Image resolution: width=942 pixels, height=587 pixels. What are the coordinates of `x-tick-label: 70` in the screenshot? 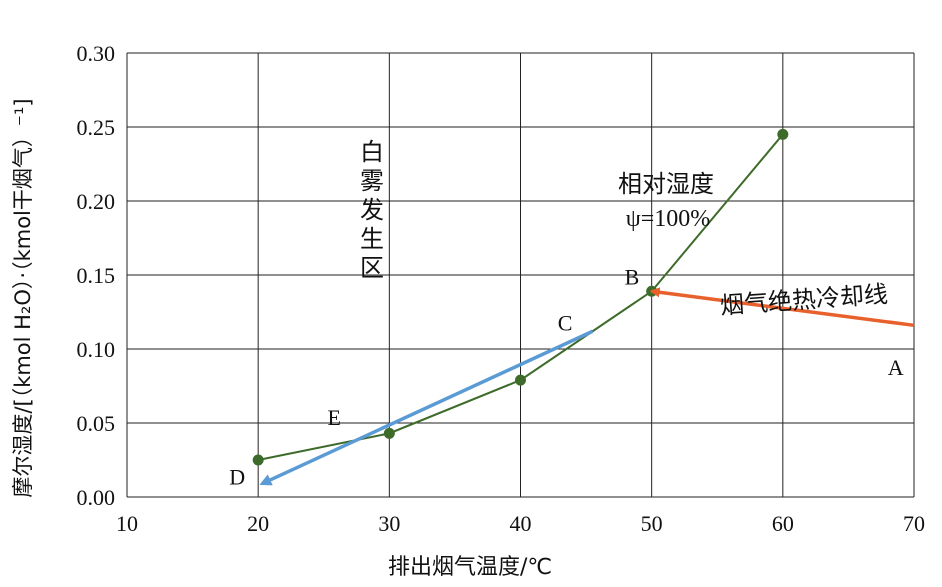 It's located at (914, 523).